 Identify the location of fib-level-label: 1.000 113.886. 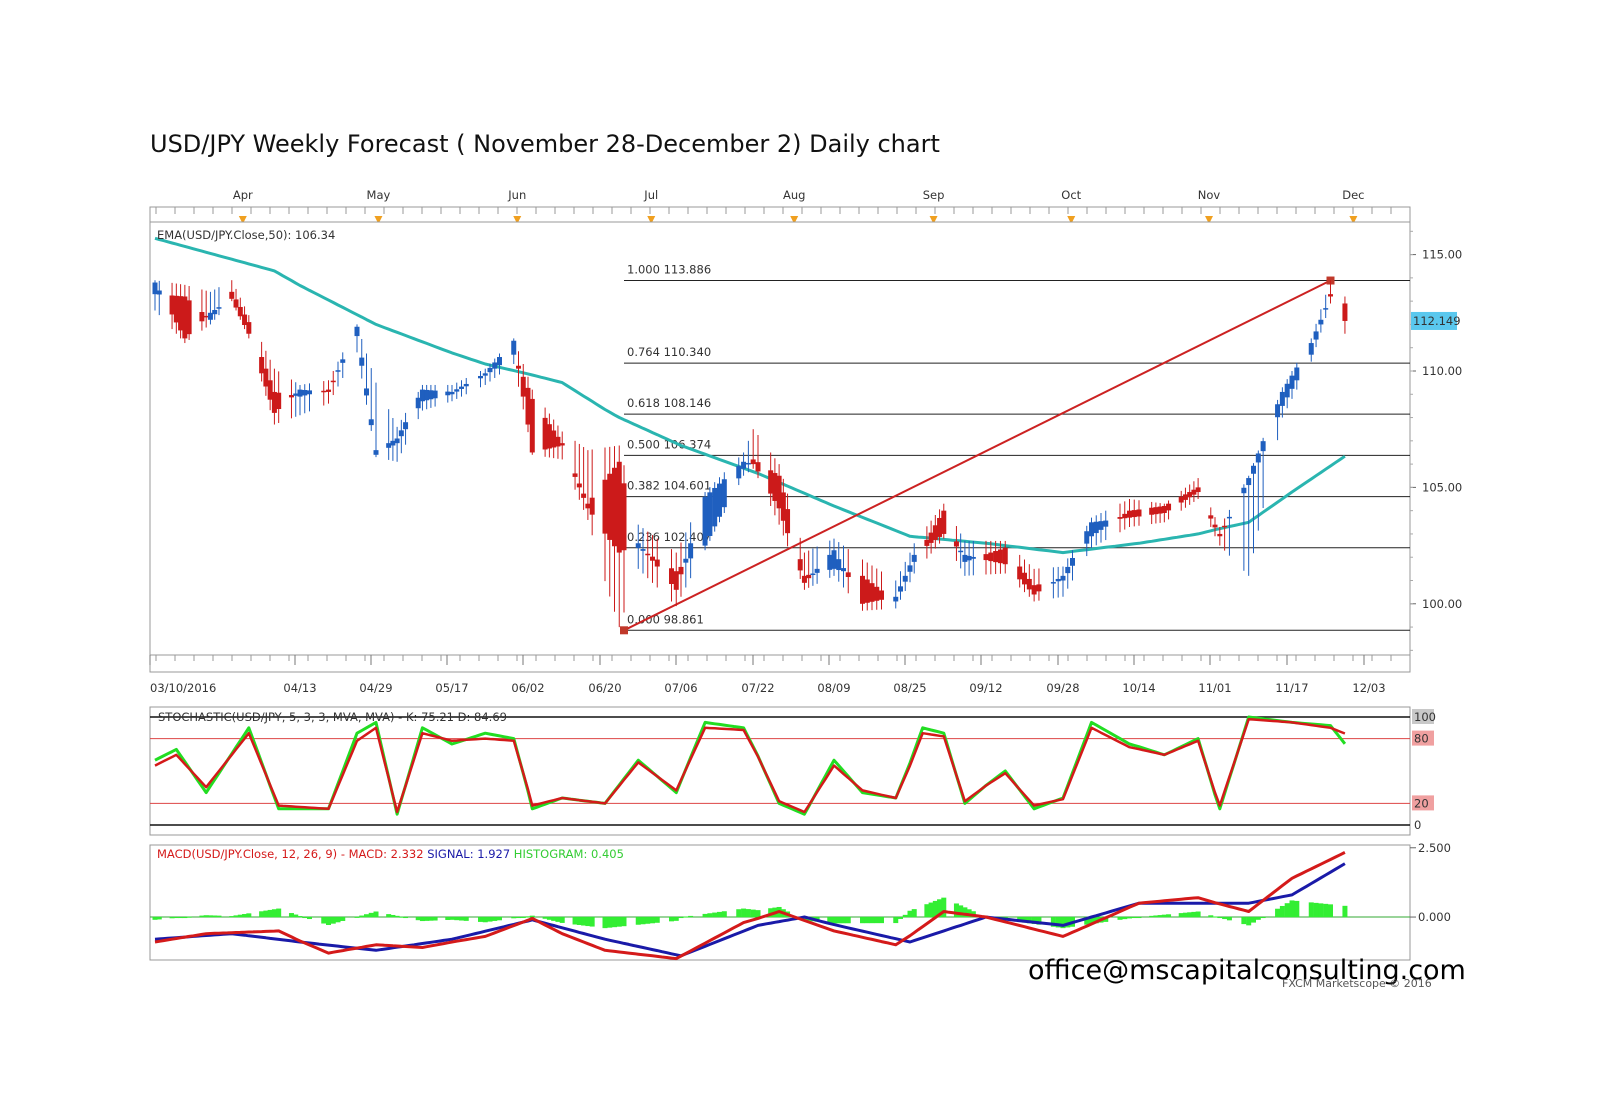
(669, 270).